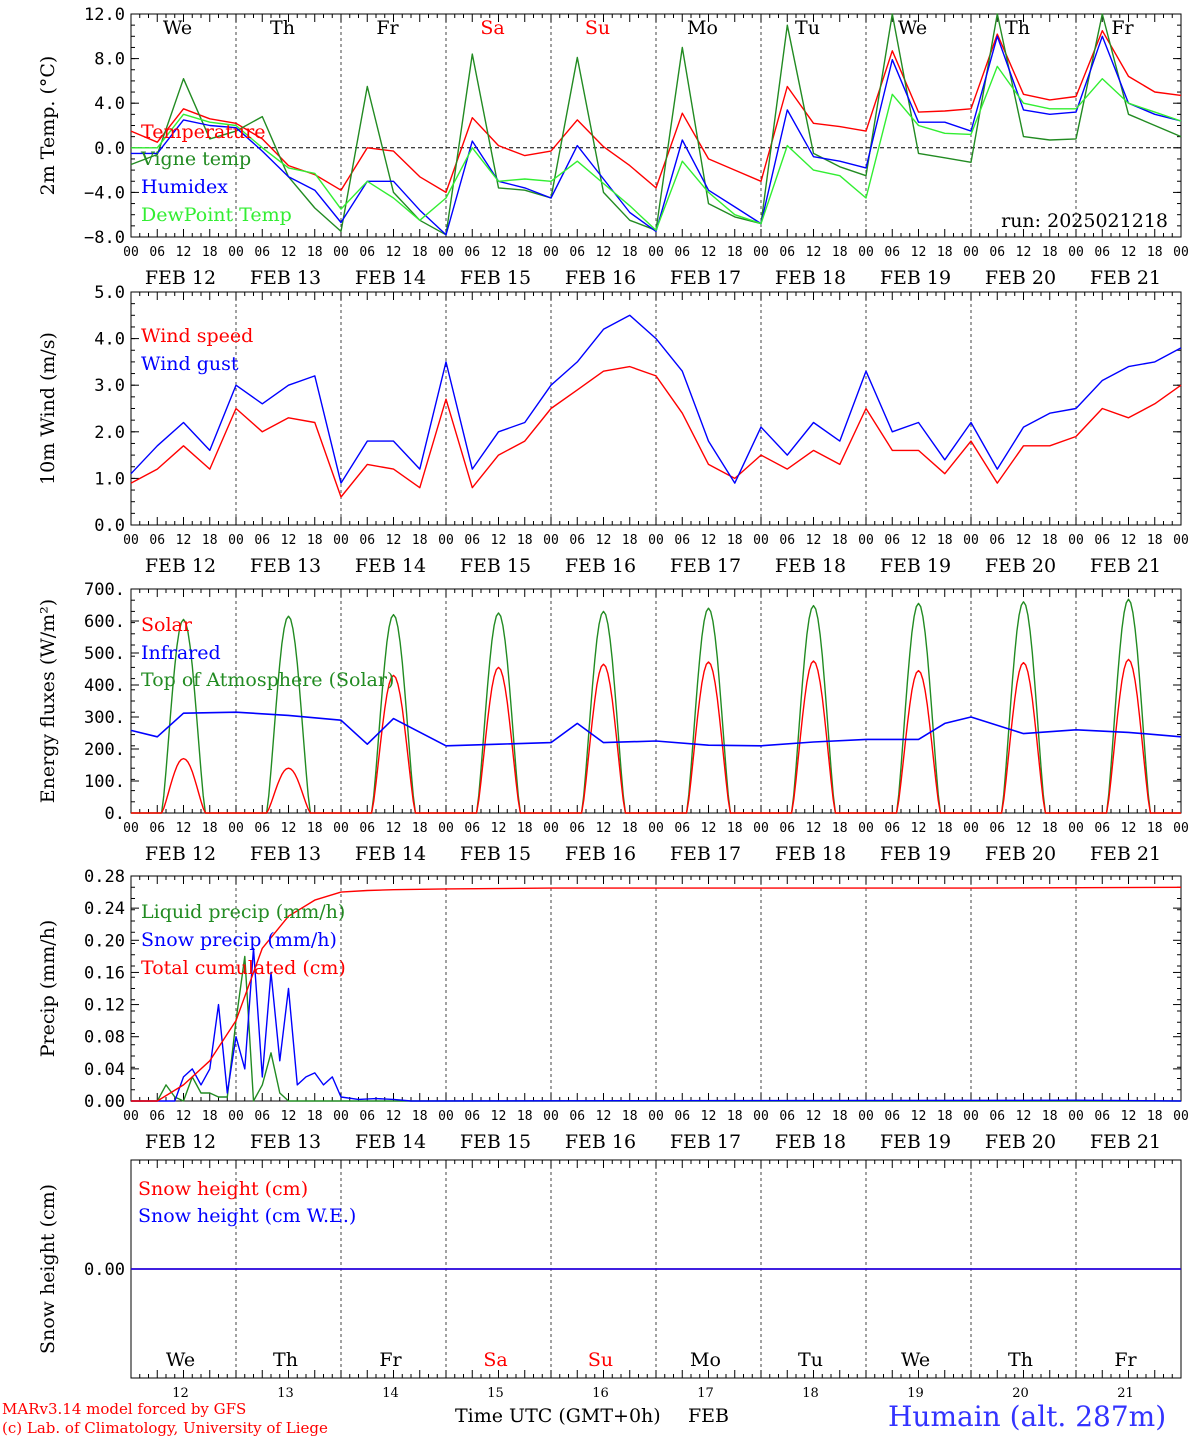 This screenshot has height=1440, width=1194. I want to click on credit-line-1: MARv3.14 model forced by GFS, so click(124, 1409).